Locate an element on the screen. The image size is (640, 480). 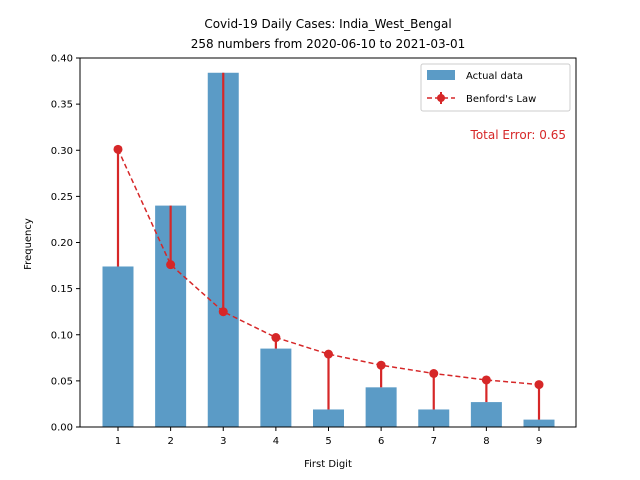
x-tick-label: 5 is located at coordinates (328, 441).